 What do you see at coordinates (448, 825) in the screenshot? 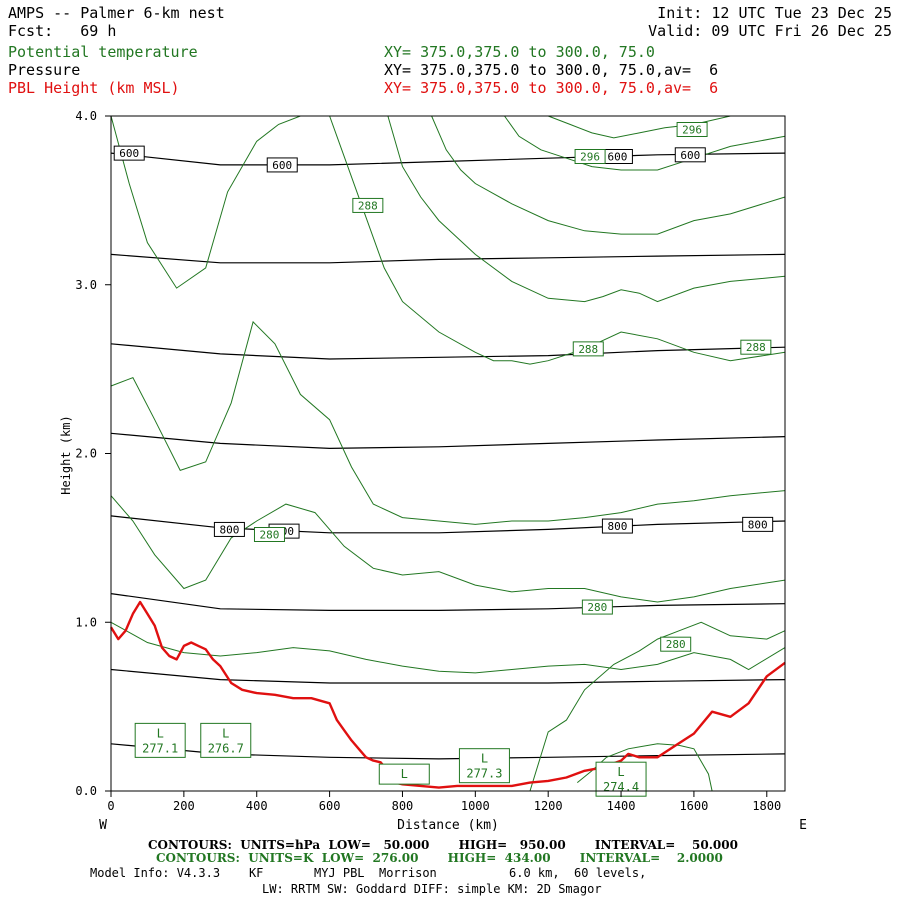
I see `x-axis-label: Distance (km)` at bounding box center [448, 825].